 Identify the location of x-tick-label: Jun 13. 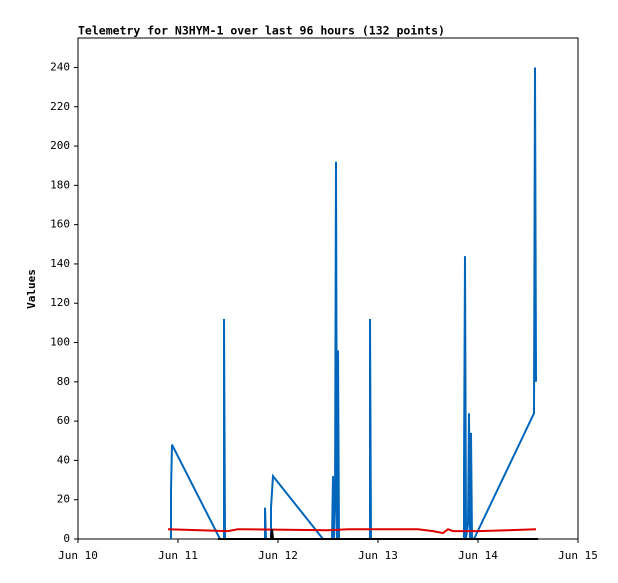
(378, 555).